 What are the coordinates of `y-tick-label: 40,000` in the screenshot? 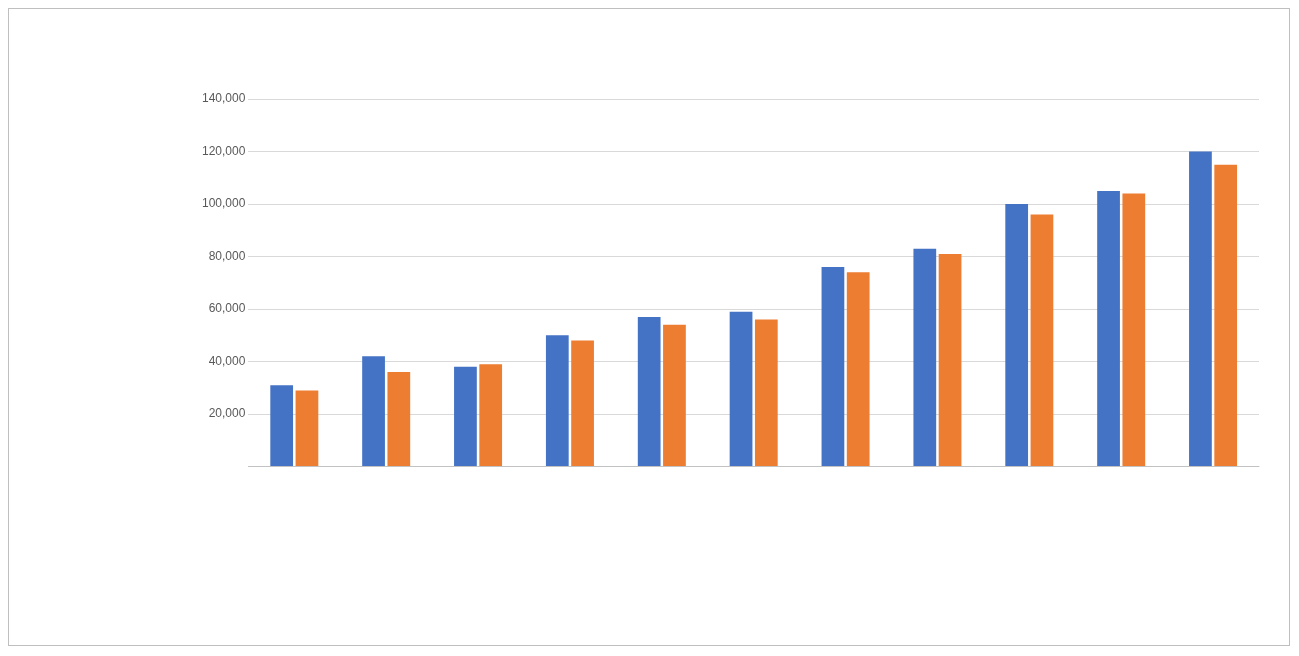 It's located at (227, 360).